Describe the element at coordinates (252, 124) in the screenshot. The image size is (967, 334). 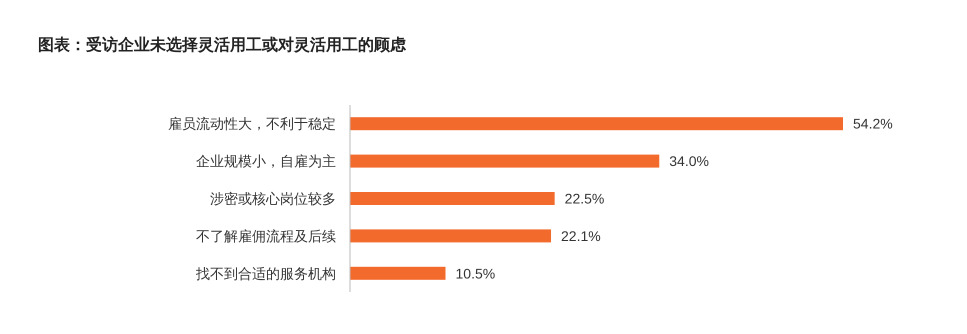
I see `y-tick-label: 雇员流动性大，不利于稳定` at that location.